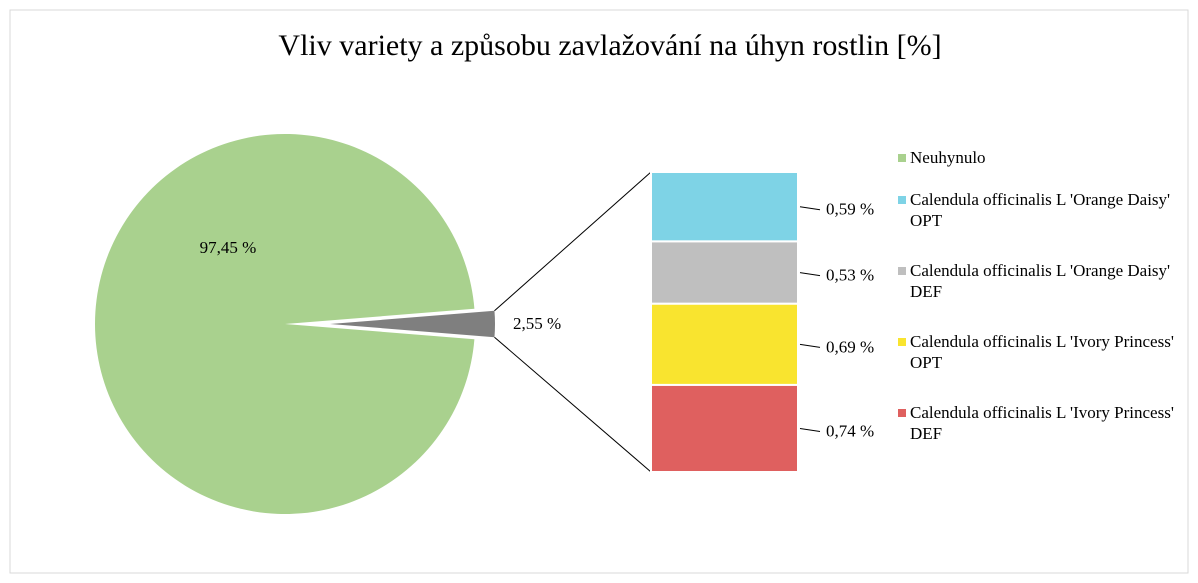  What do you see at coordinates (537, 323) in the screenshot?
I see `pie-value-label: 2,55 %` at bounding box center [537, 323].